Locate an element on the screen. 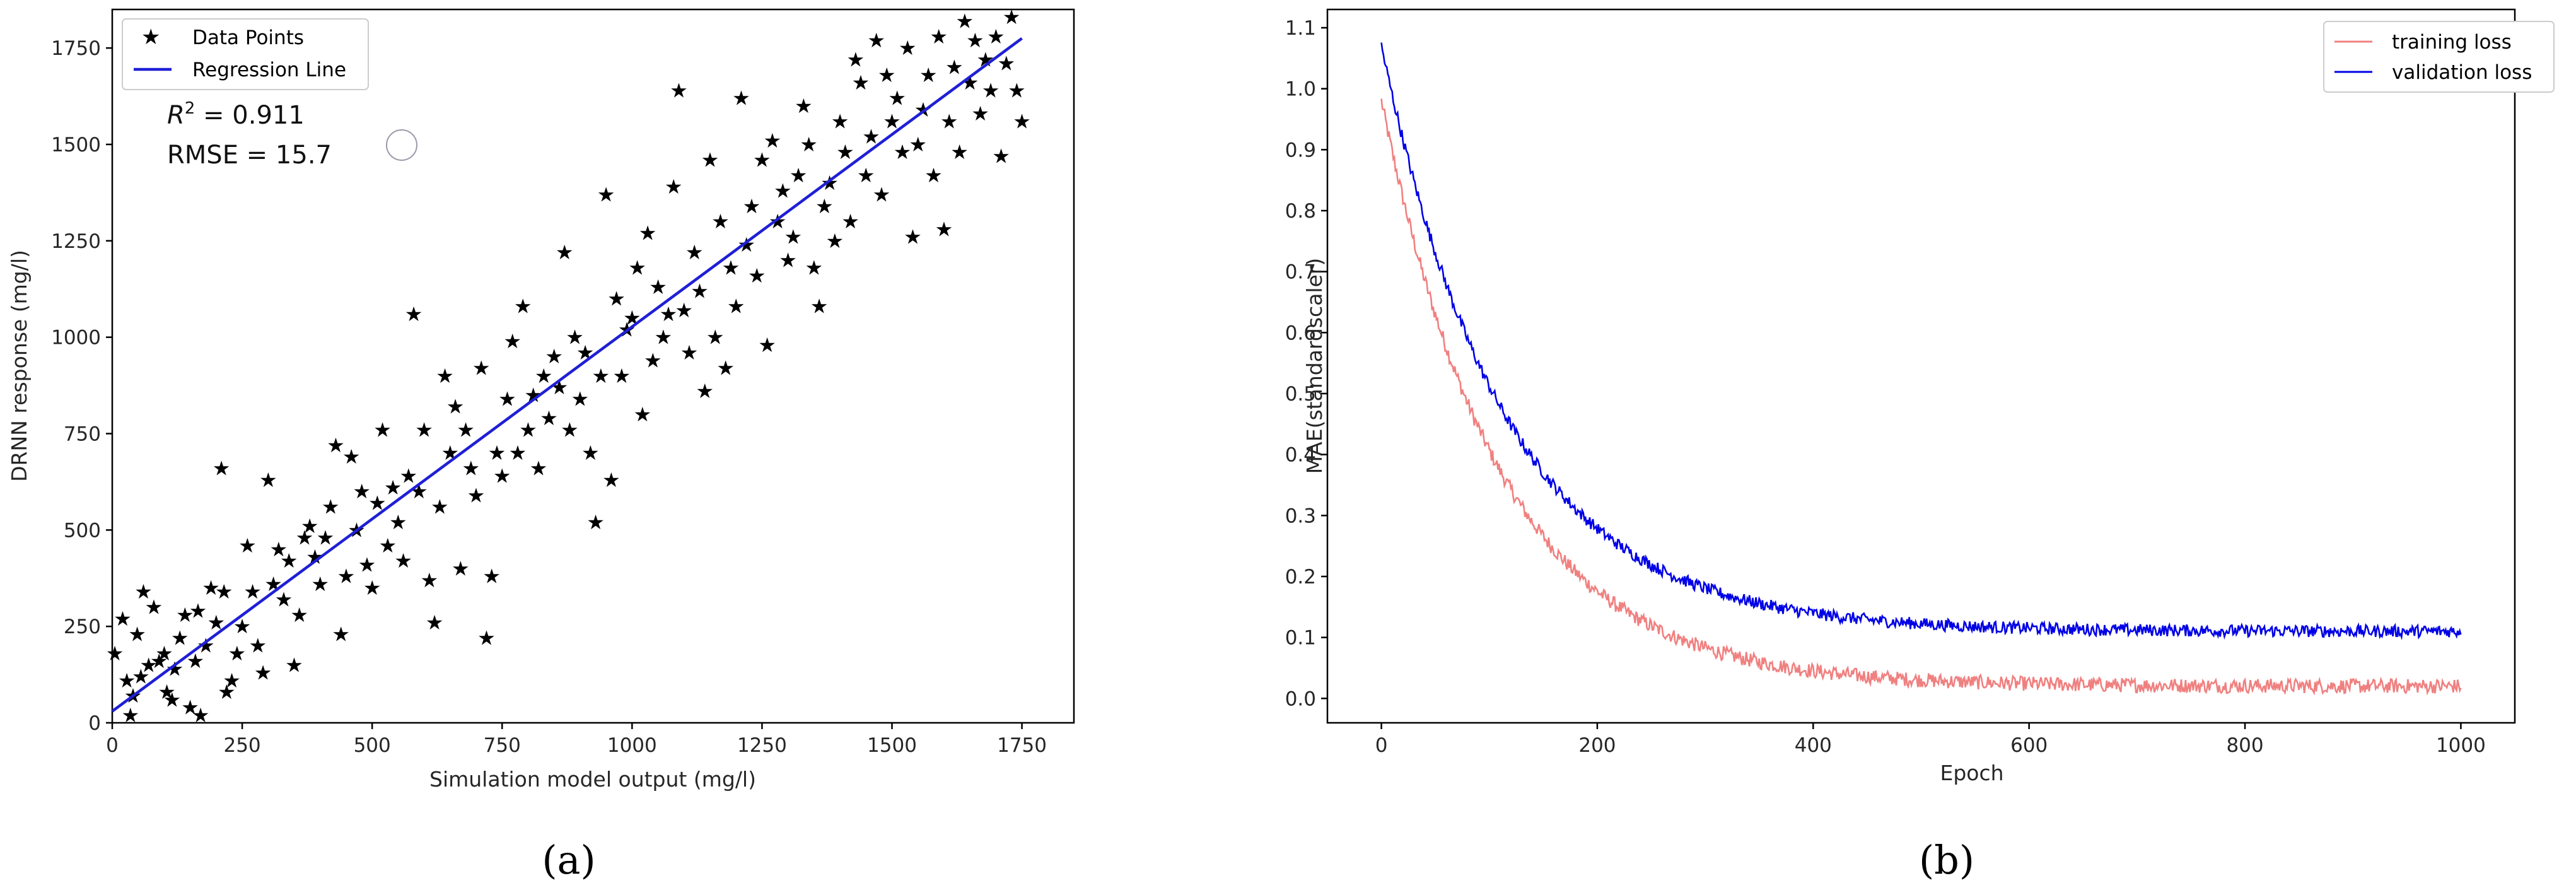 The width and height of the screenshot is (2576, 895). legend-marker-data-points: ★ is located at coordinates (151, 37).